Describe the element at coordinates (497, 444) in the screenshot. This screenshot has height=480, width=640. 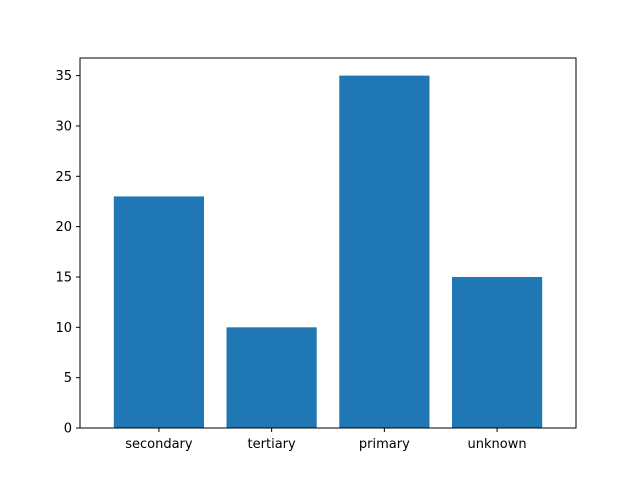
I see `x-tick-label-unknown: unknown` at that location.